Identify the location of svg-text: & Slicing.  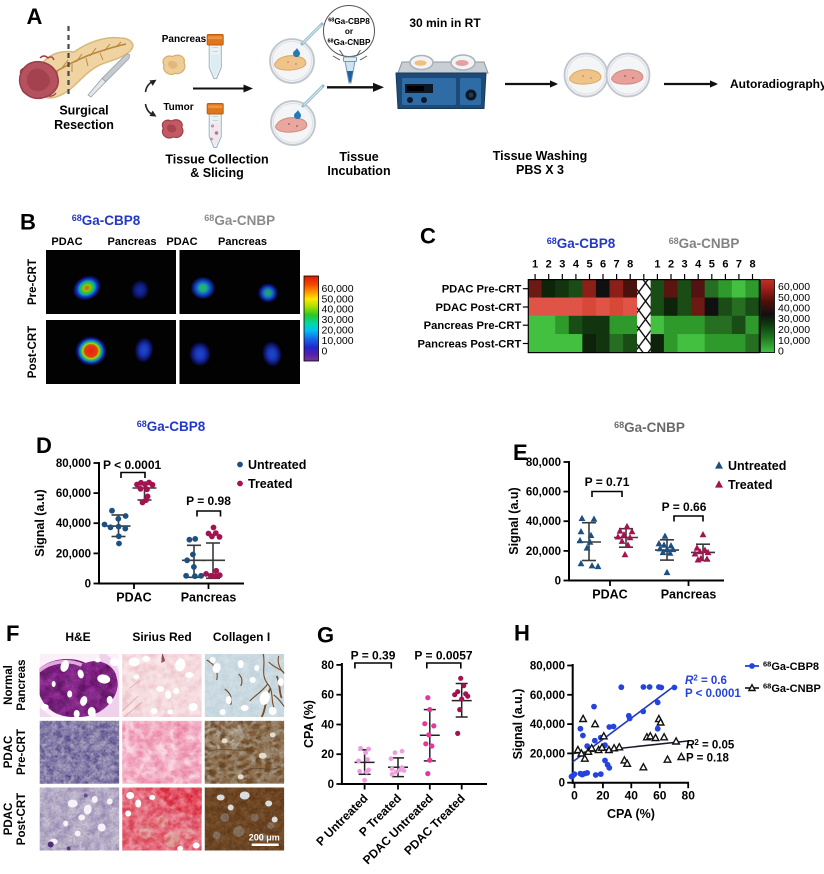
(216, 173).